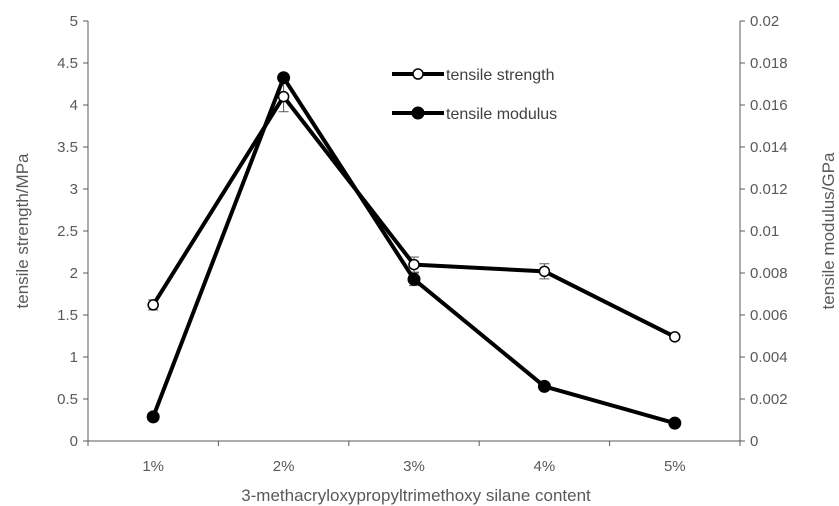  Describe the element at coordinates (545, 466) in the screenshot. I see `x-axis-tick-label: 4%` at that location.